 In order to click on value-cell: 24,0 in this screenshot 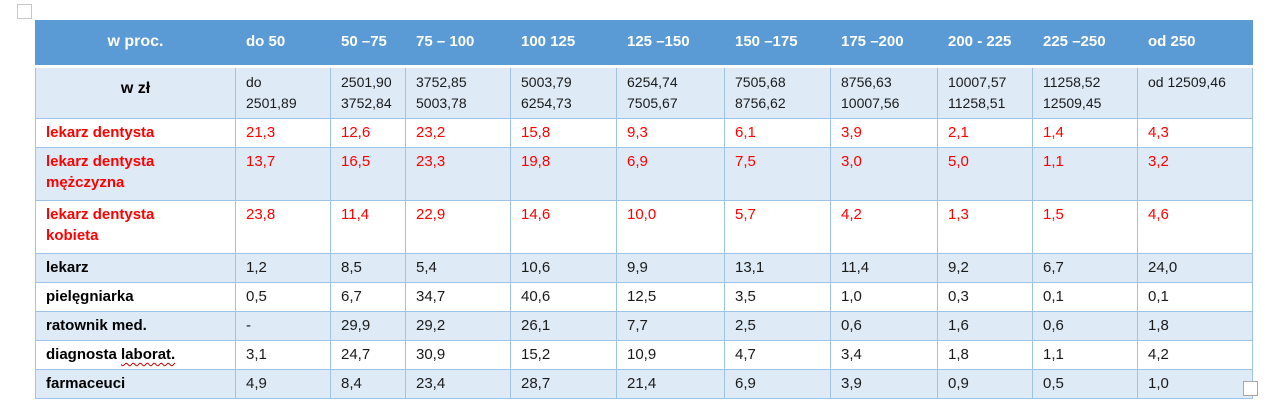, I will do `click(1195, 268)`.